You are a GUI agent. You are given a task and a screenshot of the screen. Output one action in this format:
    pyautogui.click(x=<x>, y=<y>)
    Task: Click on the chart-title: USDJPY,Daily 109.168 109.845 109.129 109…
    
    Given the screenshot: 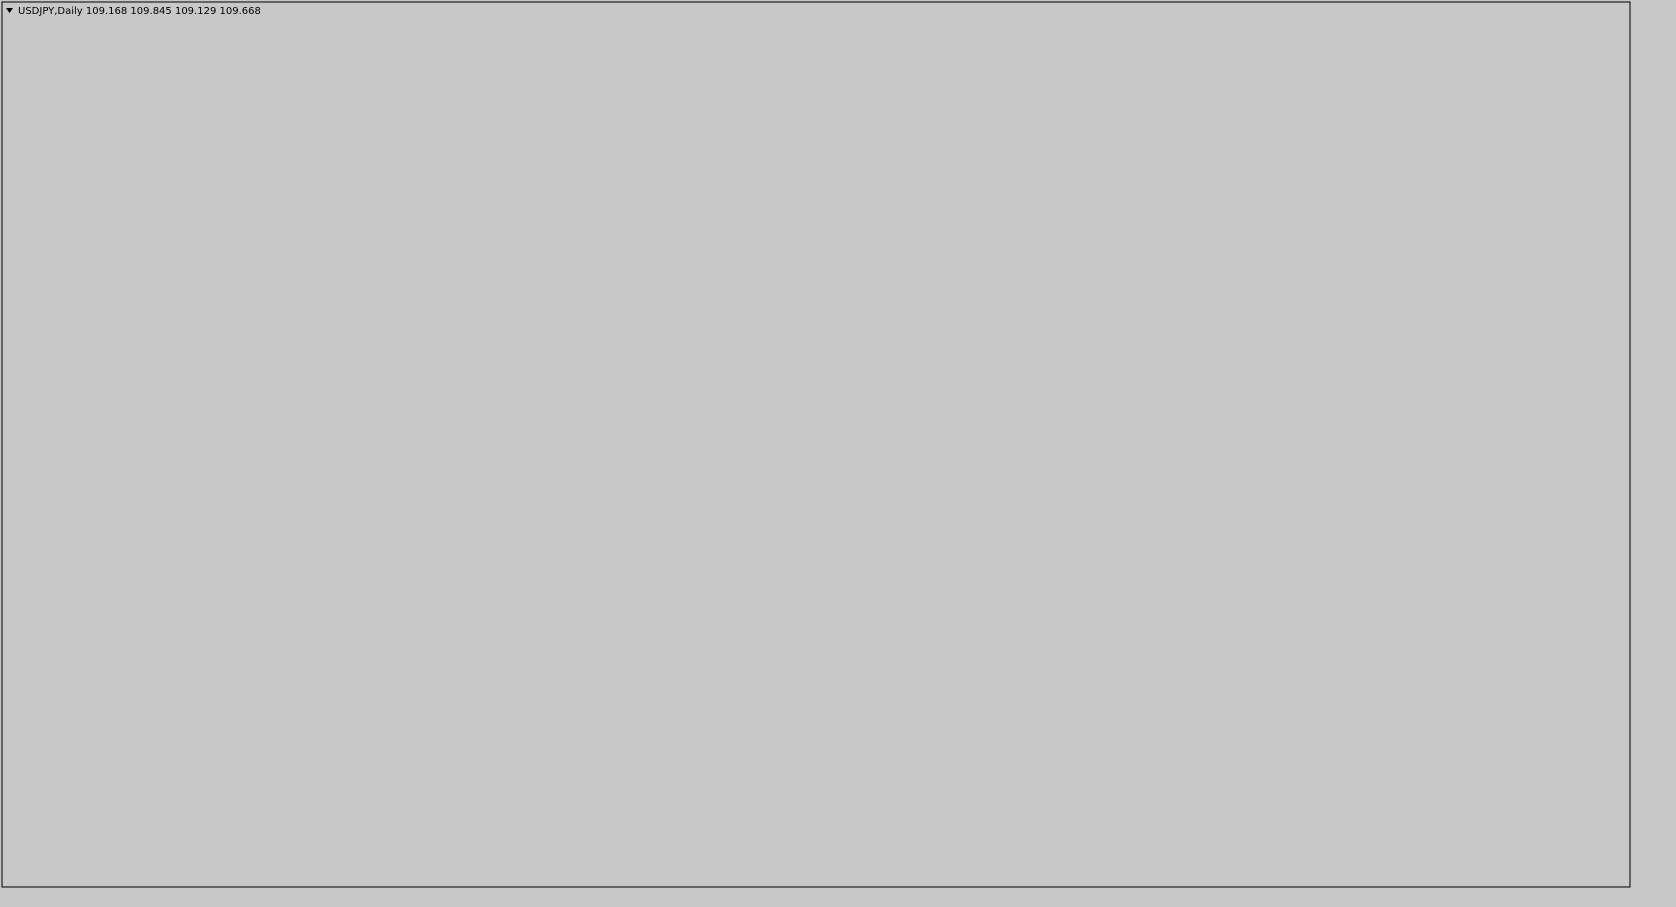 What is the action you would take?
    pyautogui.click(x=139, y=11)
    